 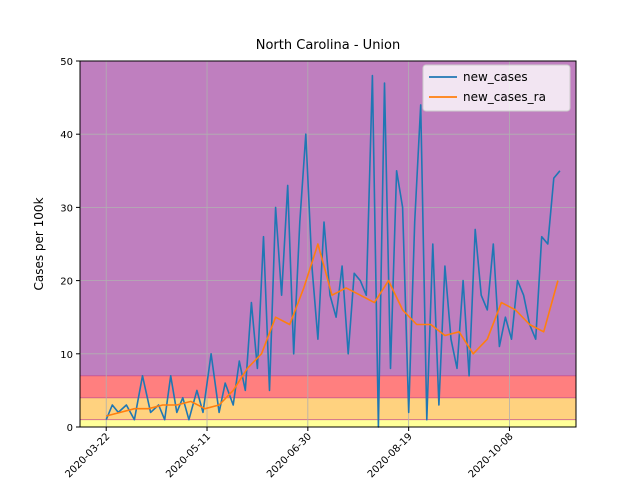 What do you see at coordinates (390, 455) in the screenshot?
I see `x-tick-label: 2020-08-19` at bounding box center [390, 455].